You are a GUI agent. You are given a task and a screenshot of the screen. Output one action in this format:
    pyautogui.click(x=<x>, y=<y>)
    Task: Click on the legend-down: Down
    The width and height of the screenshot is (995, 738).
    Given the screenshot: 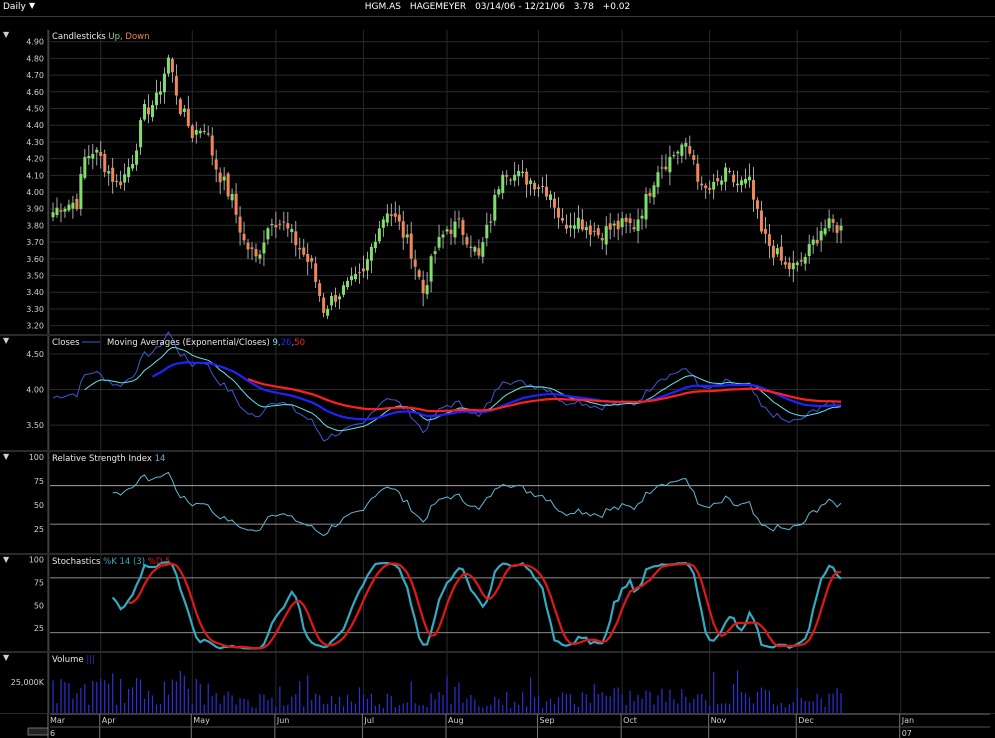 What is the action you would take?
    pyautogui.click(x=137, y=37)
    